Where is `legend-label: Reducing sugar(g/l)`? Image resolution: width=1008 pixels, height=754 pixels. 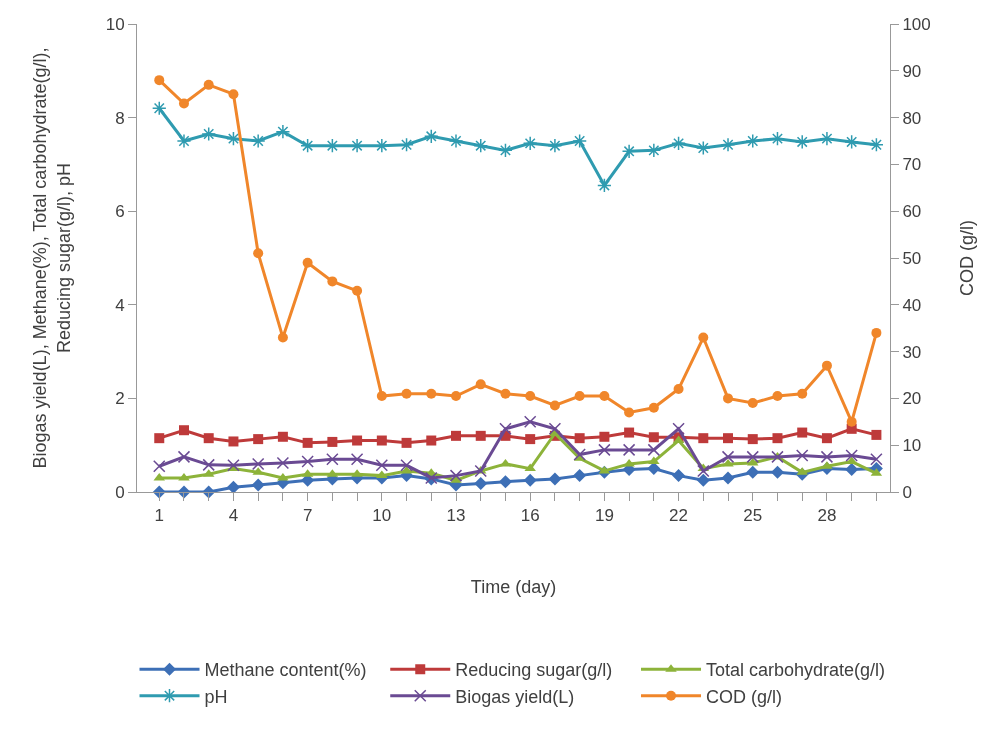
legend-label: Reducing sugar(g/l) is located at coordinates (534, 670).